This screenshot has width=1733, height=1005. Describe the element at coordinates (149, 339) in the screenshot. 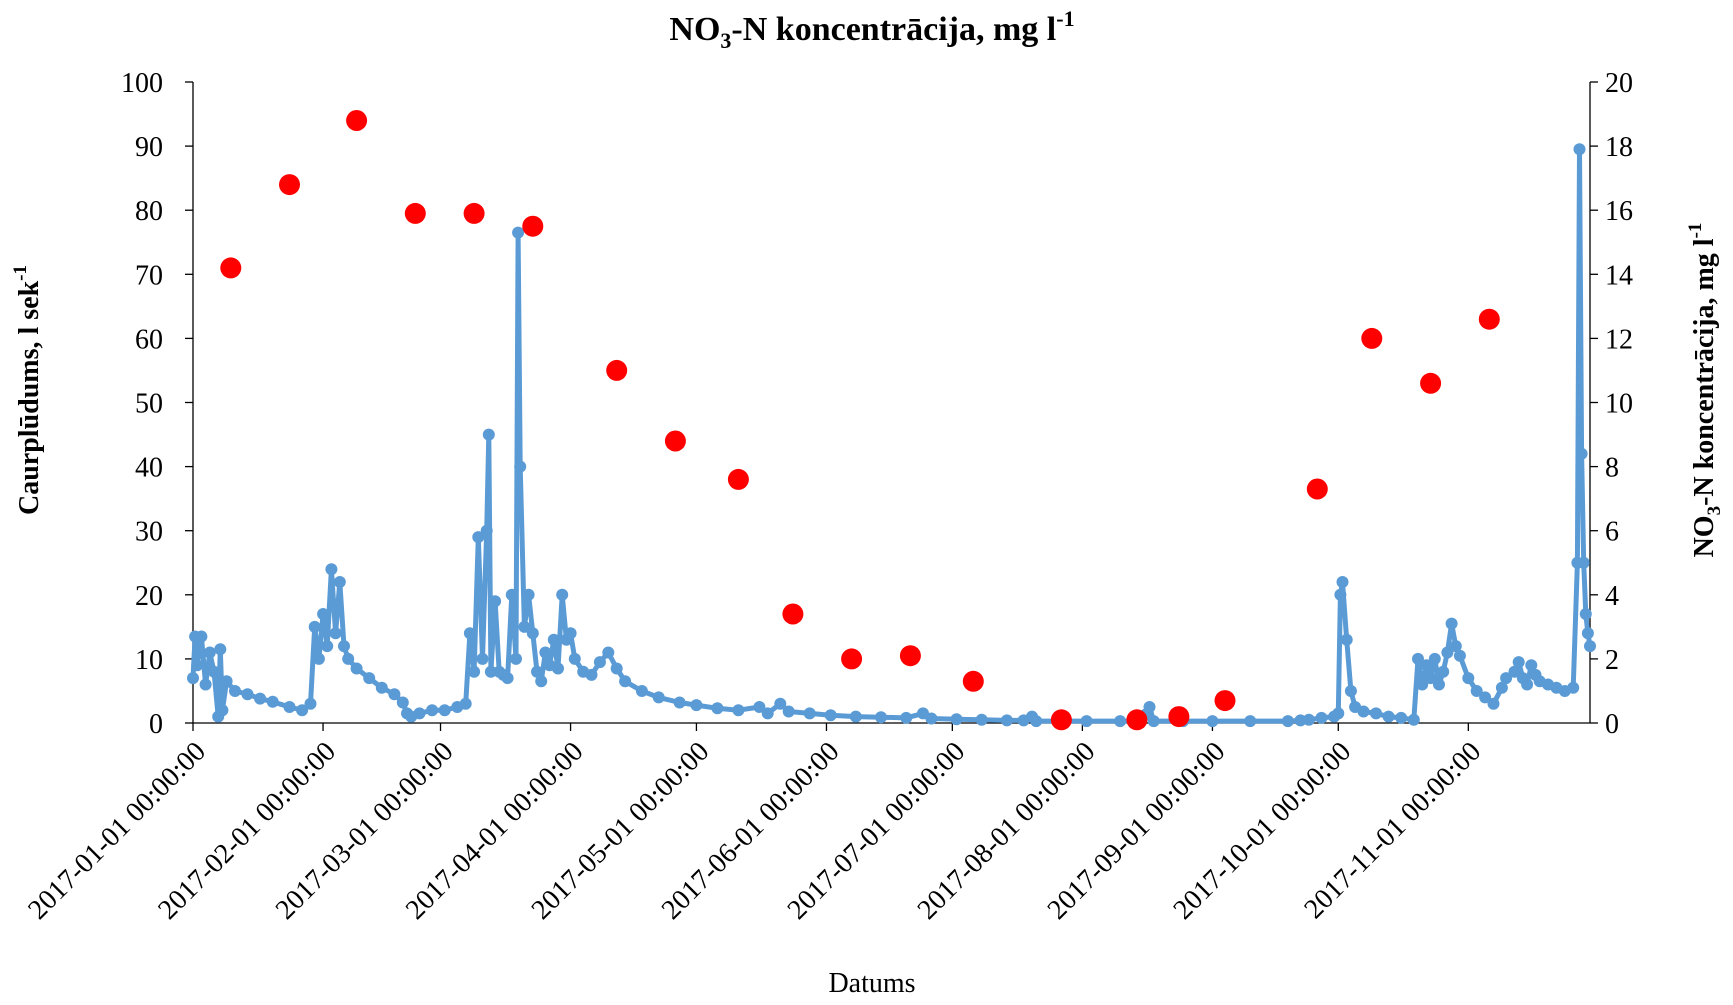

I see `y-left-tick-label: 60` at that location.